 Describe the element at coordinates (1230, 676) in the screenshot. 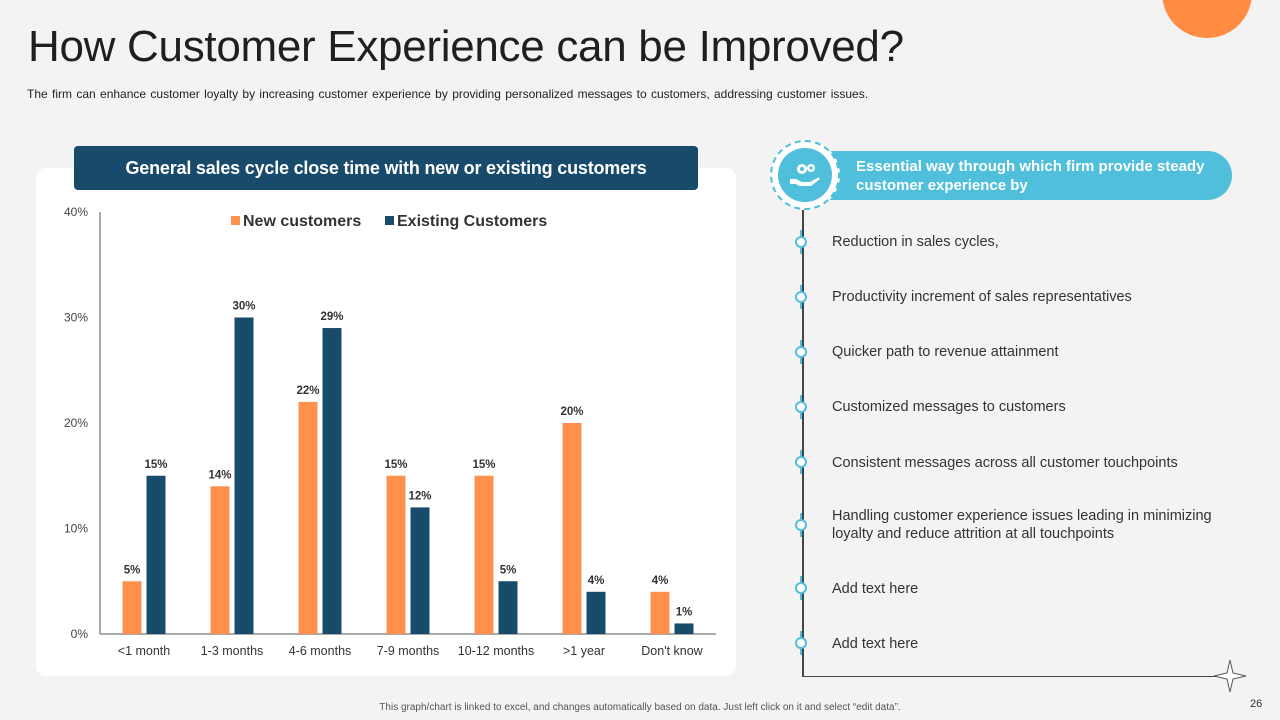

I see `sparkle-icon` at that location.